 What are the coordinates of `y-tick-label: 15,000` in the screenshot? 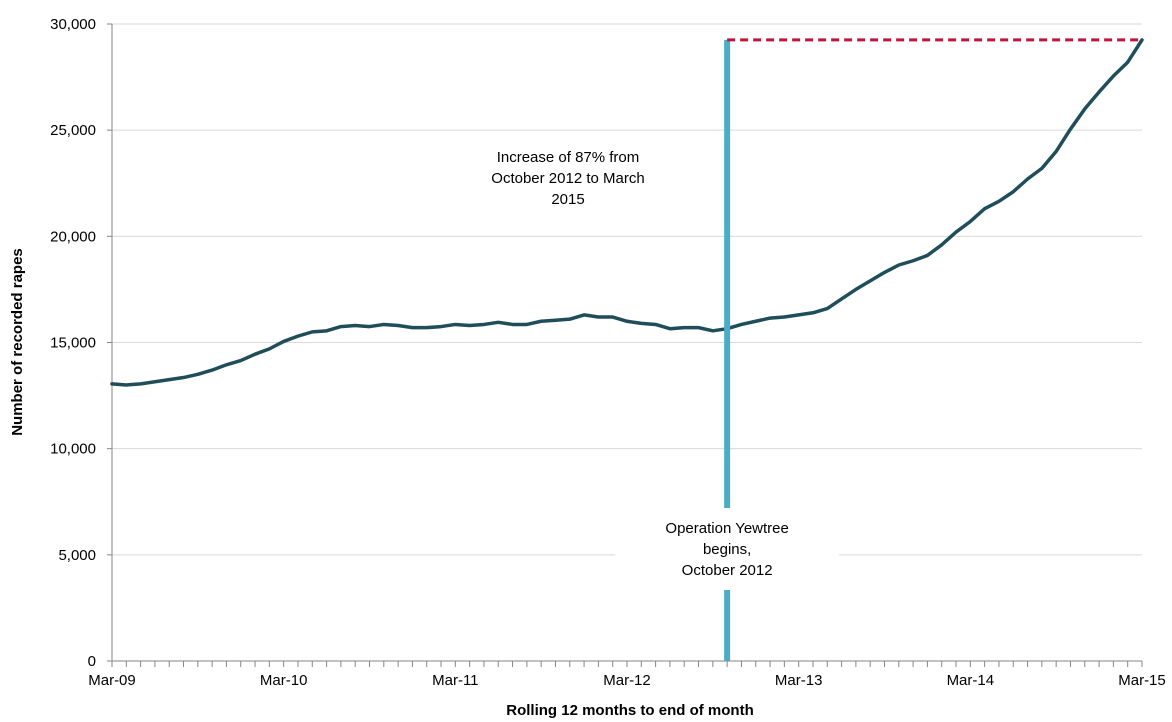 It's located at (73, 343).